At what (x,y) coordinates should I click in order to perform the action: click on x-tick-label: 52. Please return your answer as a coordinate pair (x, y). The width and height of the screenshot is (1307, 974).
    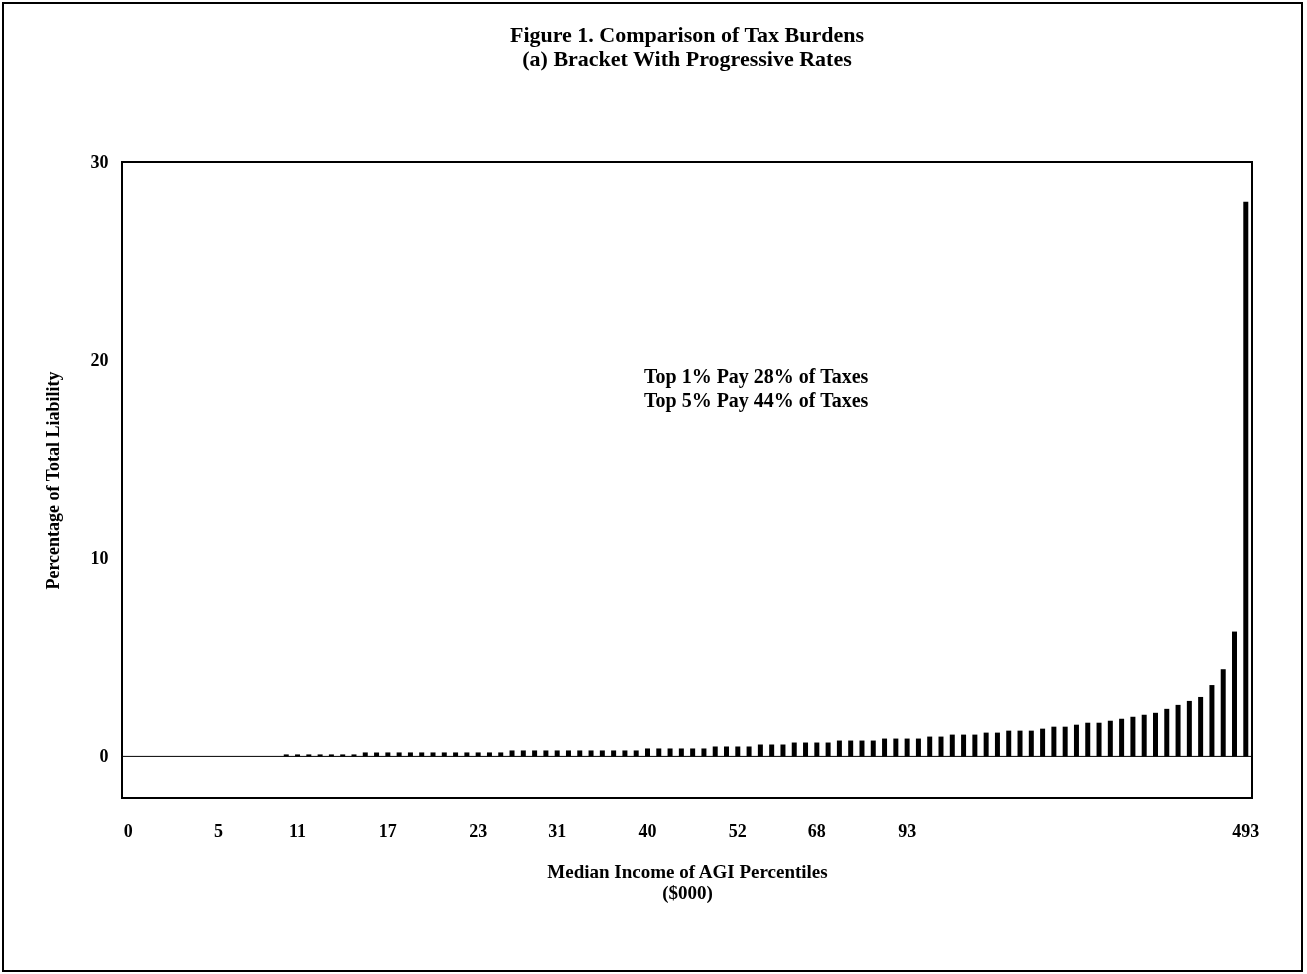
    Looking at the image, I should click on (737, 830).